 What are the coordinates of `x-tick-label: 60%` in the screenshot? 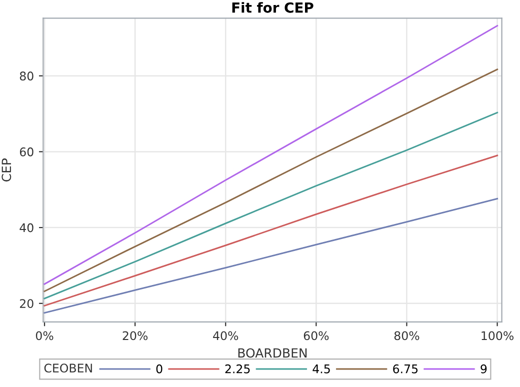 It's located at (316, 335).